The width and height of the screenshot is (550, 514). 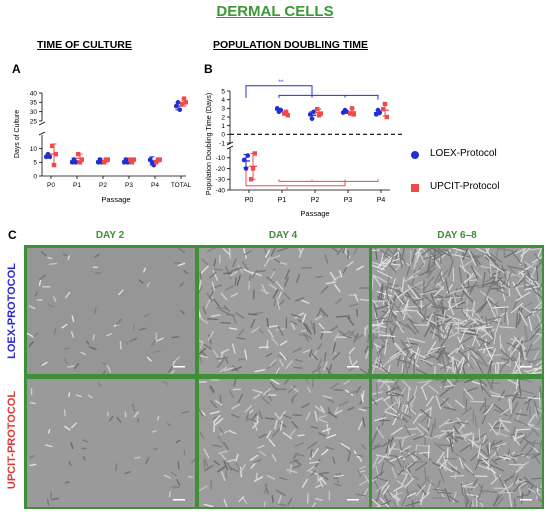 I want to click on axis-break-mark, so click(x=42, y=123).